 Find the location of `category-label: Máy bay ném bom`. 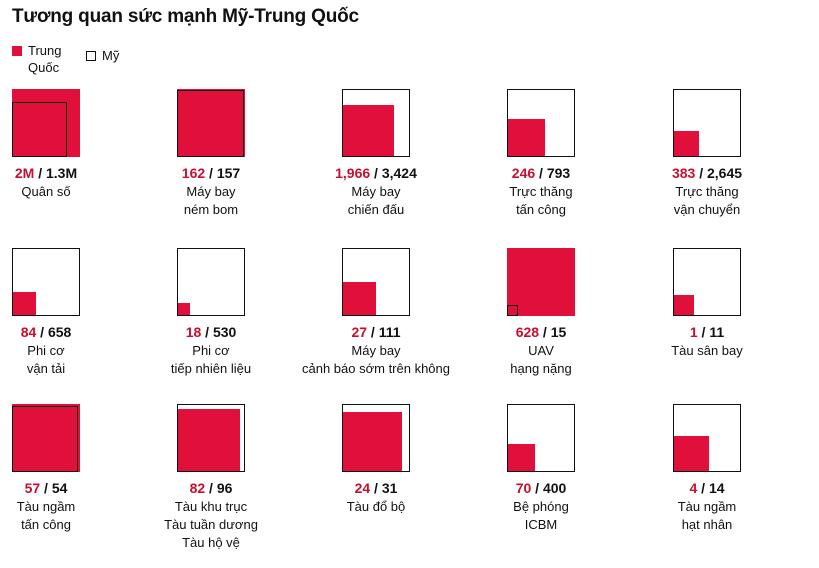

category-label: Máy bay ném bom is located at coordinates (211, 201).